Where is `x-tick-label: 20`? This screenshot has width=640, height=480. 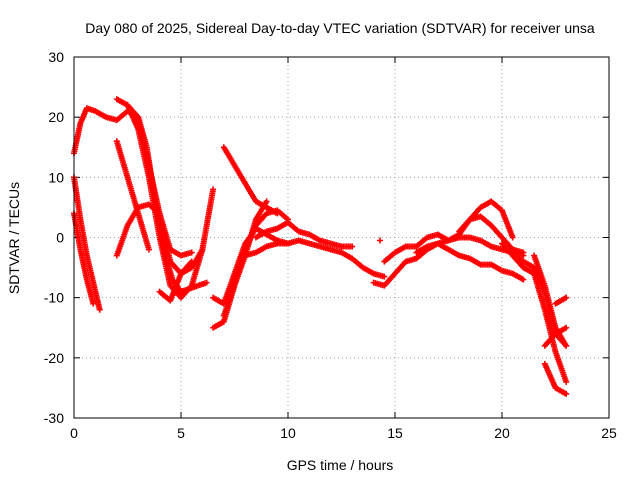
x-tick-label: 20 is located at coordinates (502, 433).